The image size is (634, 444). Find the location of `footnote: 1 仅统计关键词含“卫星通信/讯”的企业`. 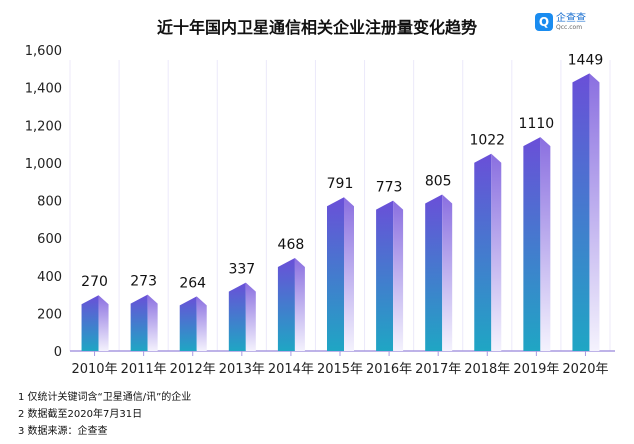

footnote: 1 仅统计关键词含“卫星通信/讯”的企业 is located at coordinates (105, 397).